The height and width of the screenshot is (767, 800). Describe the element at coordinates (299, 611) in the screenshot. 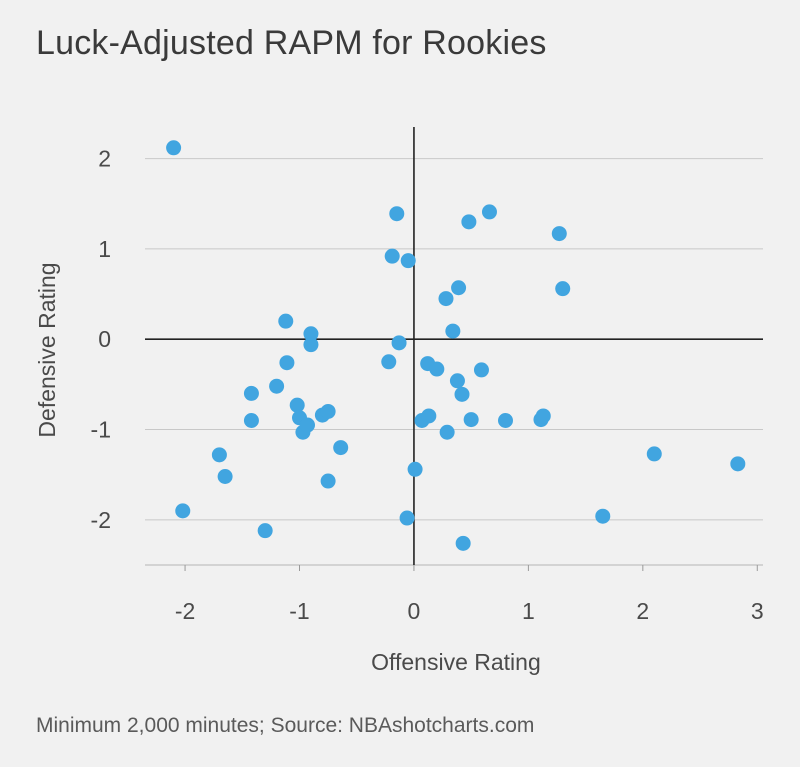

I see `x-tick-label: -1` at that location.